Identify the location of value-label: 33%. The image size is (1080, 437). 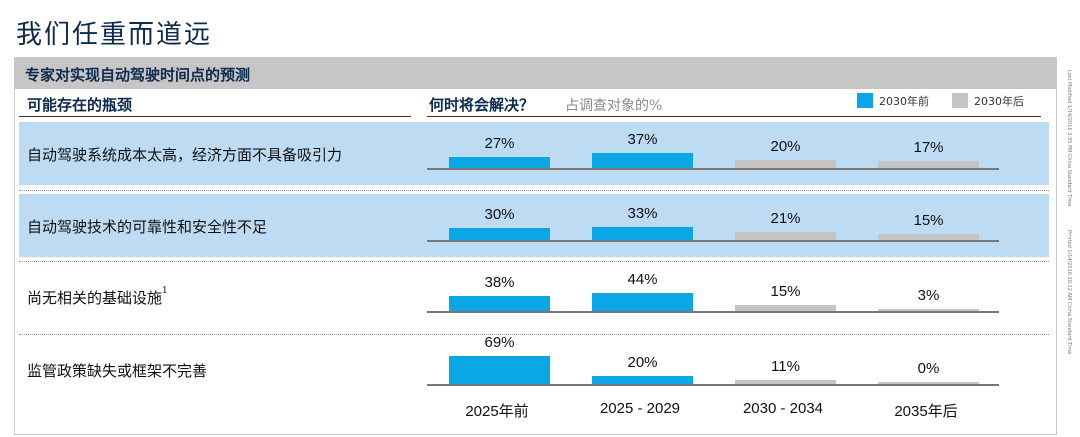
(642, 213).